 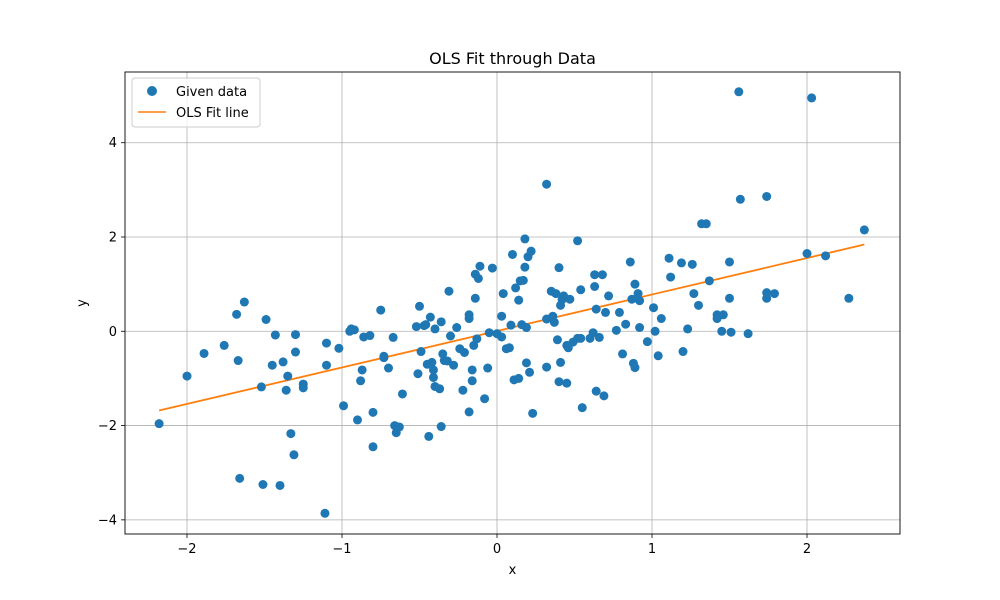 I want to click on x-tick-label: 1, so click(x=652, y=549).